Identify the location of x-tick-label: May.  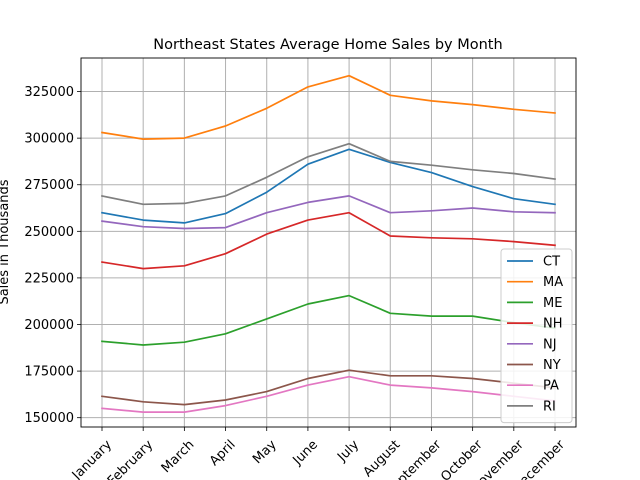
(265, 452).